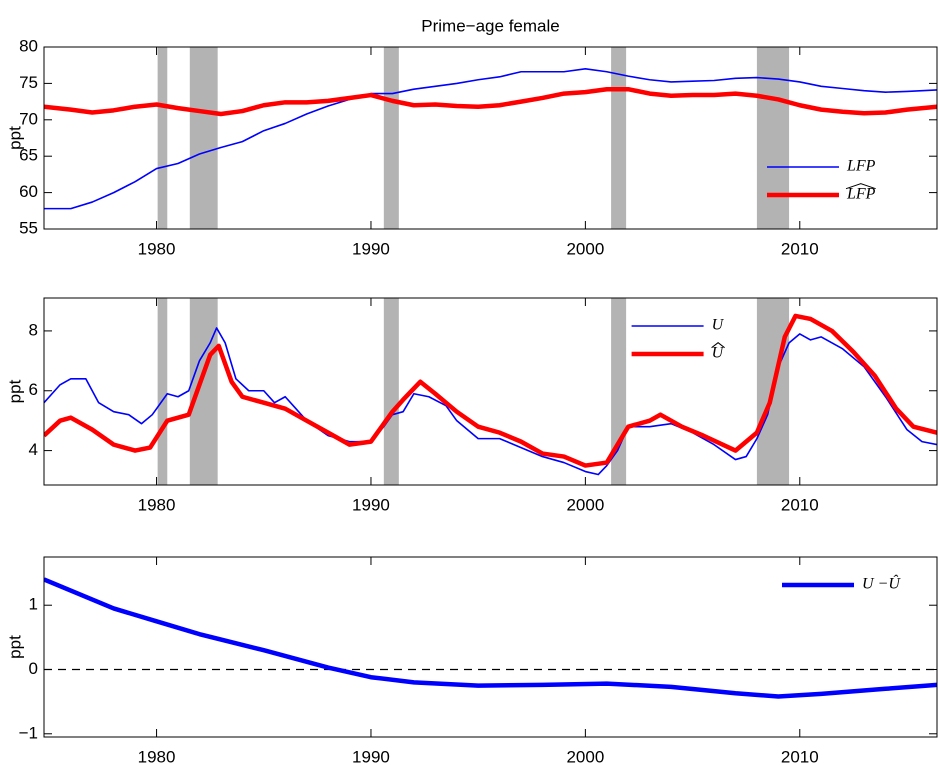 The image size is (938, 765). What do you see at coordinates (490, 25) in the screenshot?
I see `chart-title: Prime−age female` at bounding box center [490, 25].